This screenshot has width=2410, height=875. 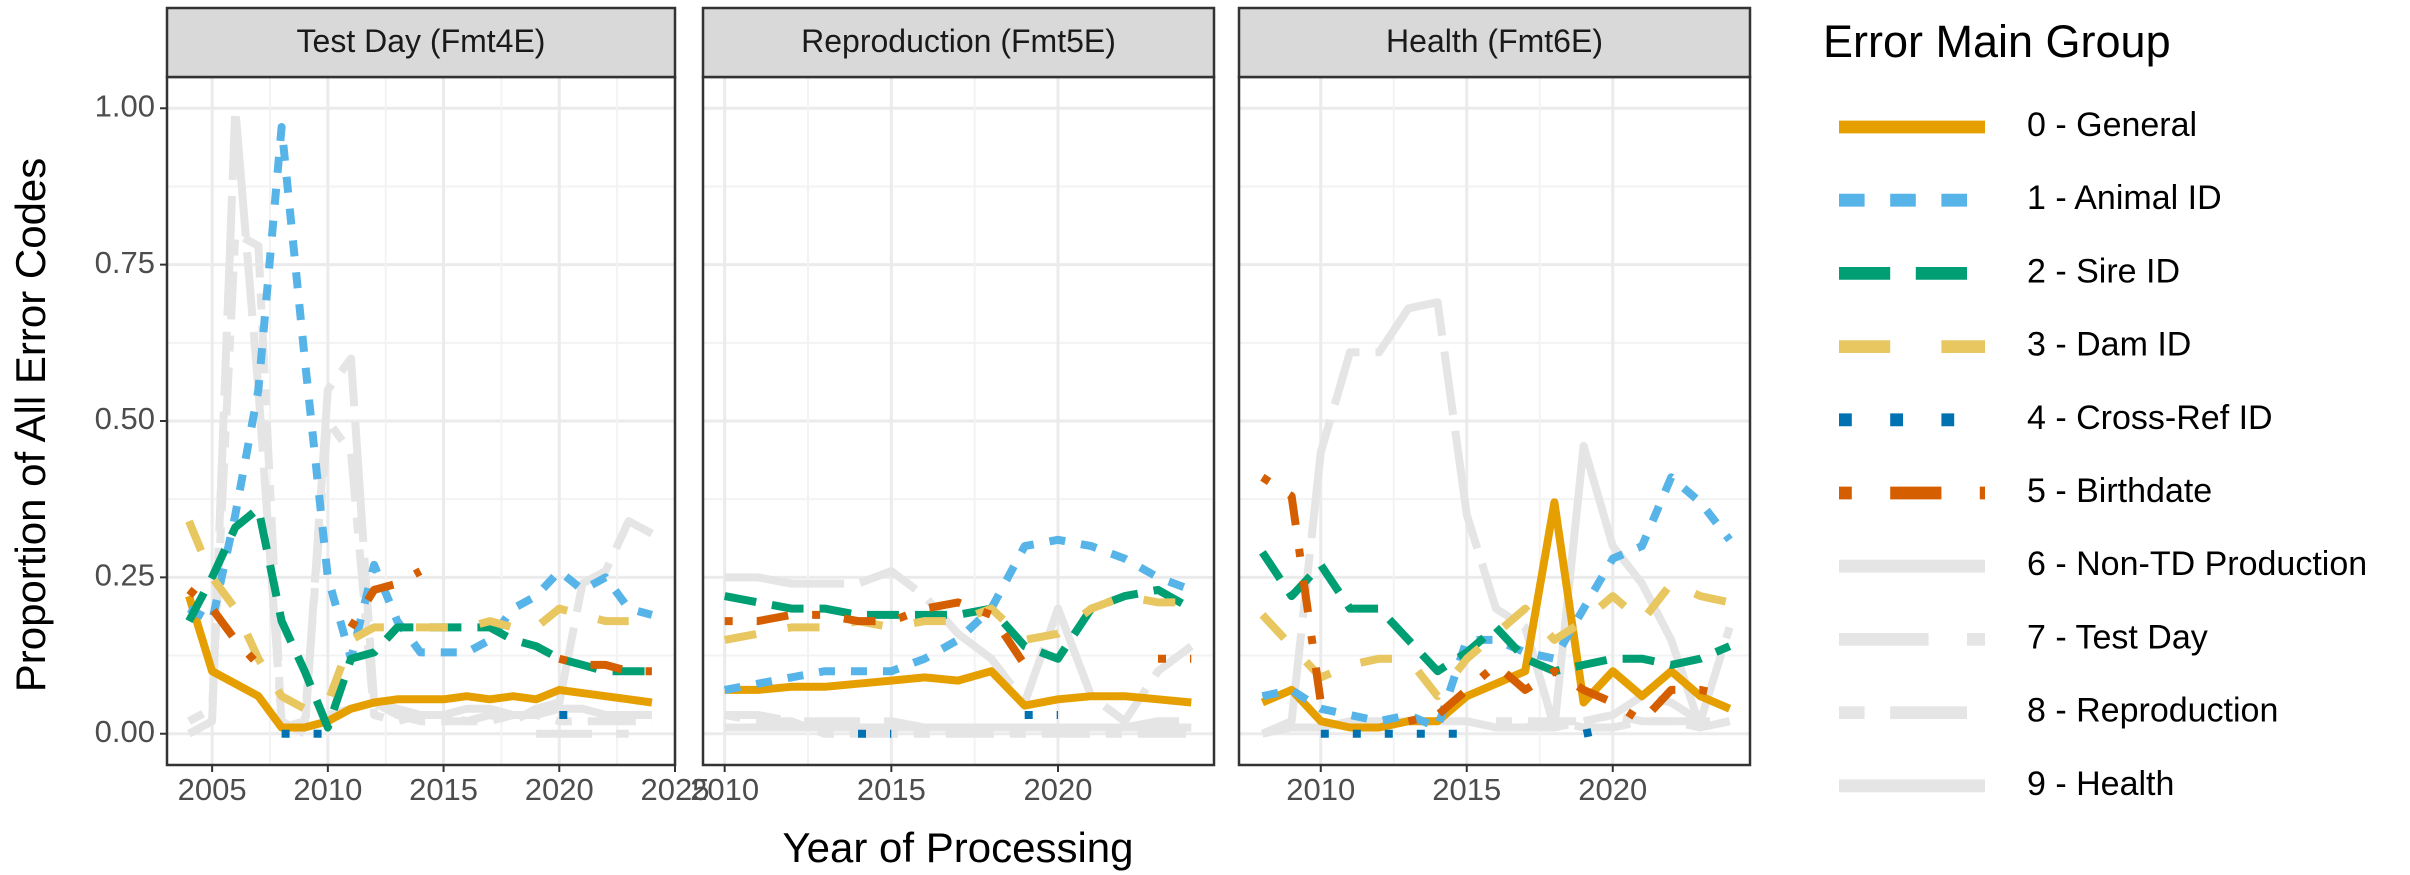 What do you see at coordinates (125, 731) in the screenshot?
I see `y-tick-label: 0.00` at bounding box center [125, 731].